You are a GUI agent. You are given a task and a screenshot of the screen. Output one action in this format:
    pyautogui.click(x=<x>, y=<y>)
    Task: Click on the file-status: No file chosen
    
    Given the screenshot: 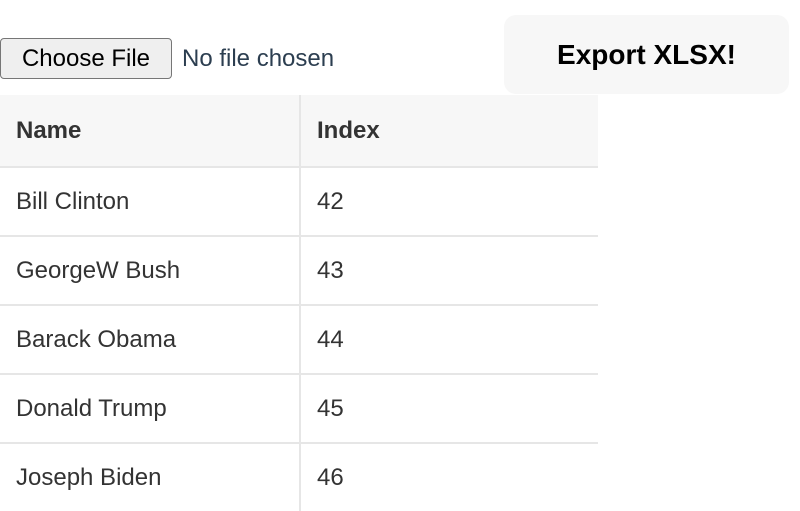 What is the action you would take?
    pyautogui.click(x=258, y=58)
    